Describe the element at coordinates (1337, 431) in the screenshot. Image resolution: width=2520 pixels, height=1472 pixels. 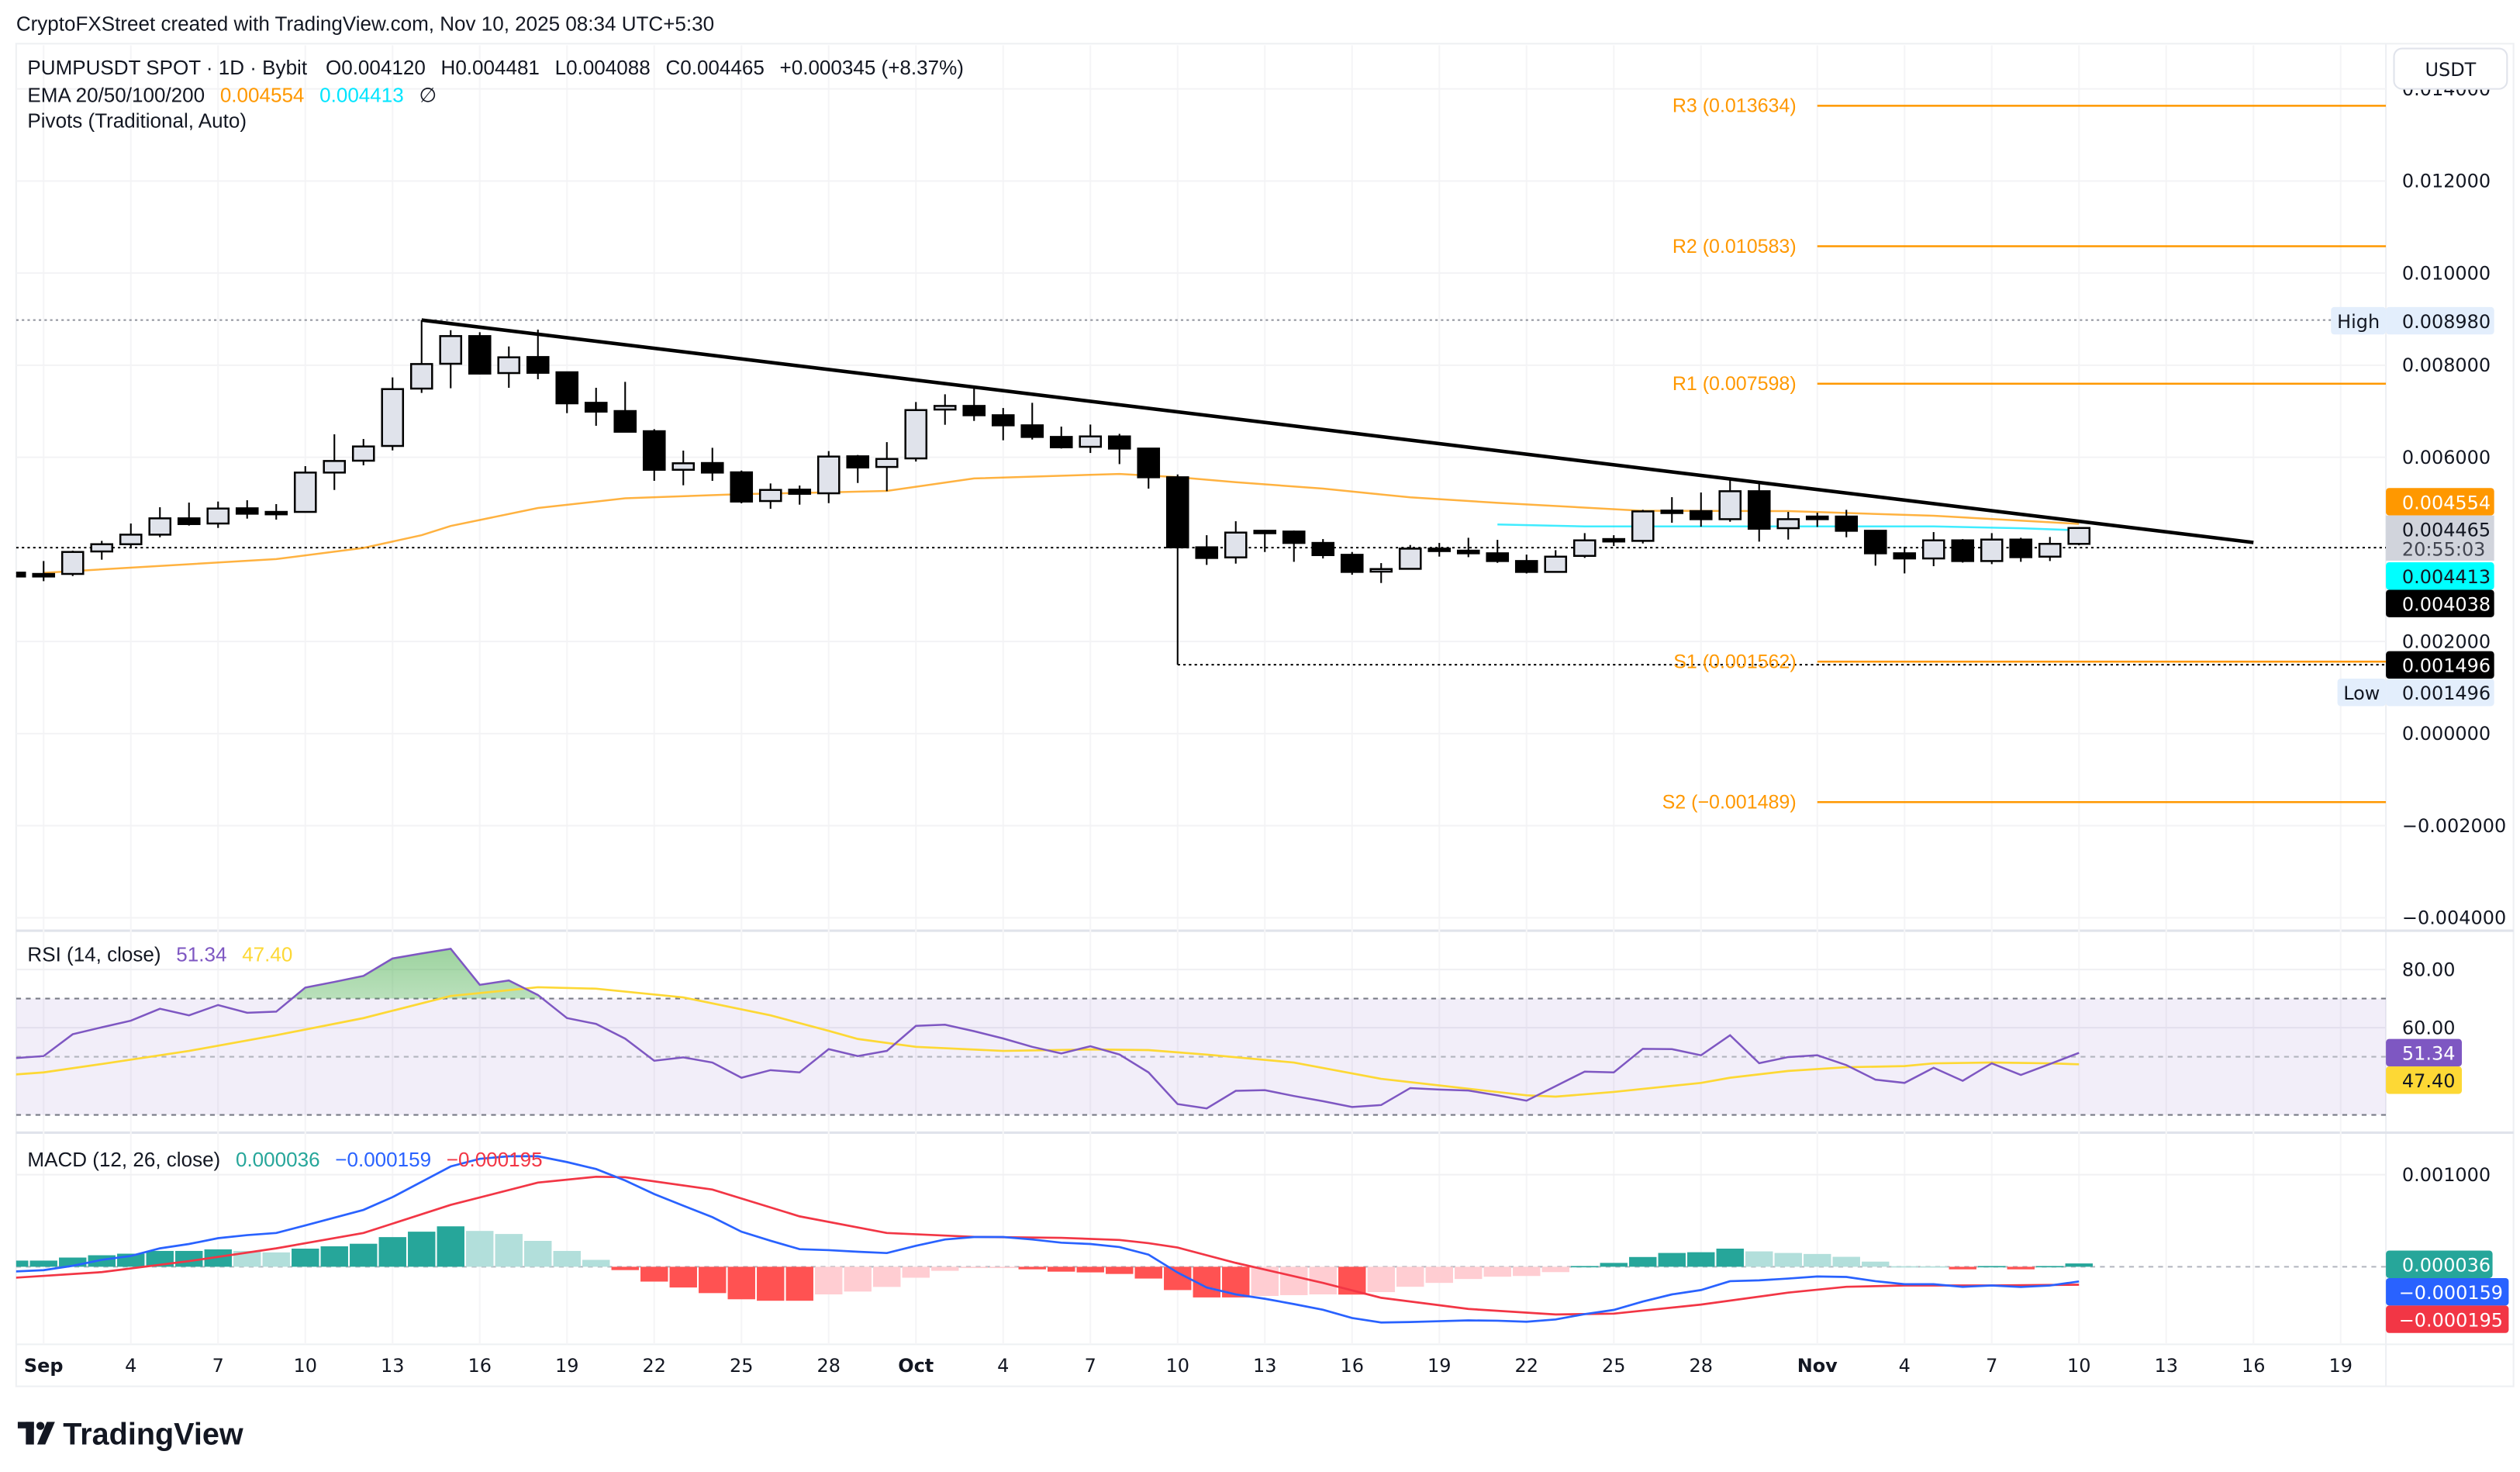
I see `trendline` at that location.